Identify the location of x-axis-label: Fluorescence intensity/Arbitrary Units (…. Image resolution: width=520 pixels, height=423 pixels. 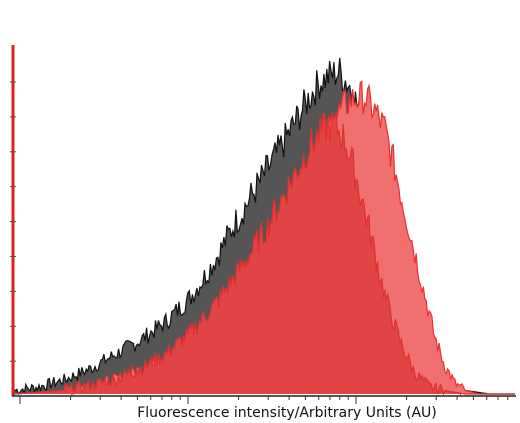
(287, 413).